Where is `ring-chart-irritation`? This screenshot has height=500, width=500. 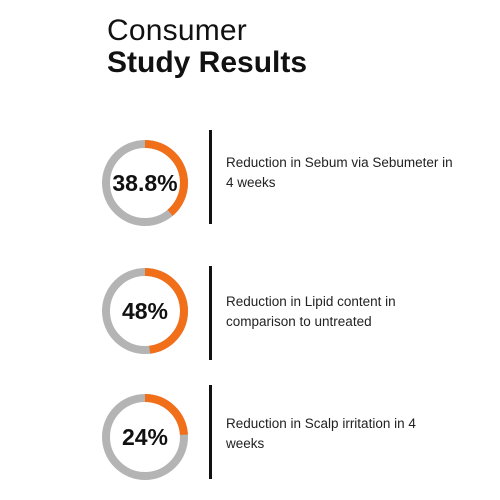
ring-chart-irritation is located at coordinates (145, 437).